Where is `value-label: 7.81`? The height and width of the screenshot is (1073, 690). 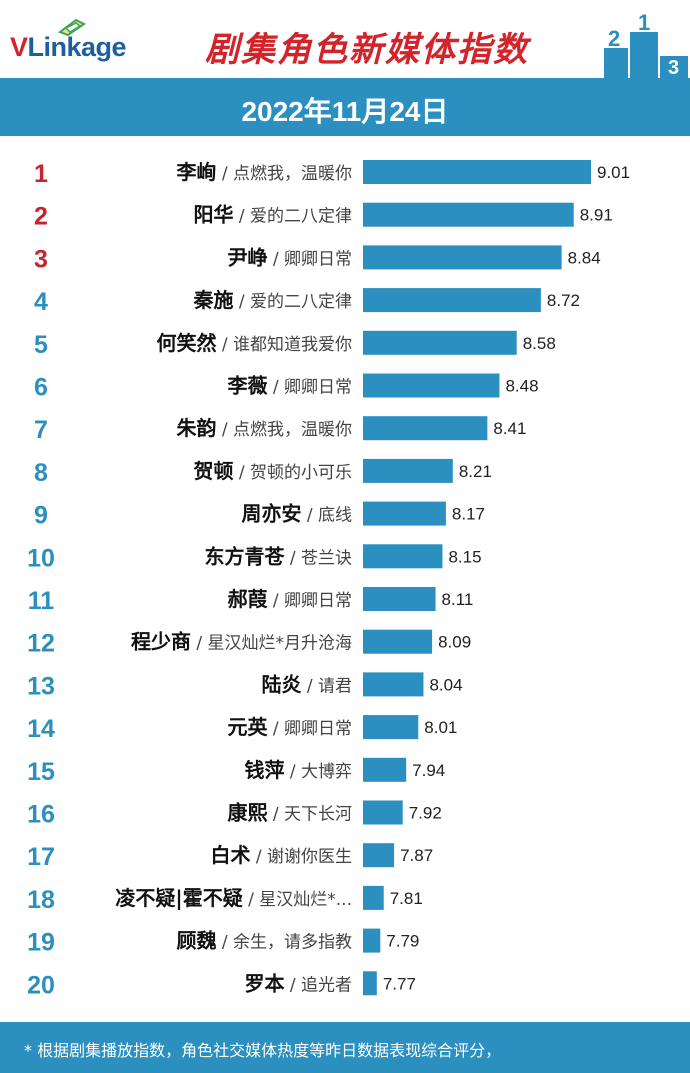
value-label: 7.81 is located at coordinates (406, 898).